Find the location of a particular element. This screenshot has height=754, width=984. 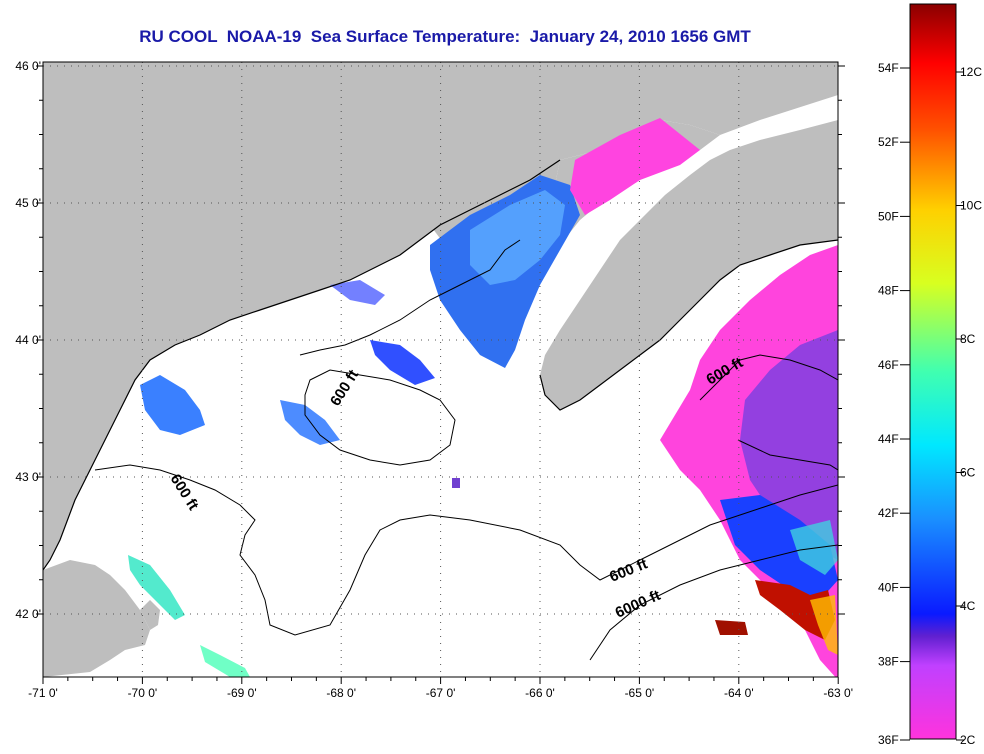

sst-scotian-blue is located at coordinates (779, 547).